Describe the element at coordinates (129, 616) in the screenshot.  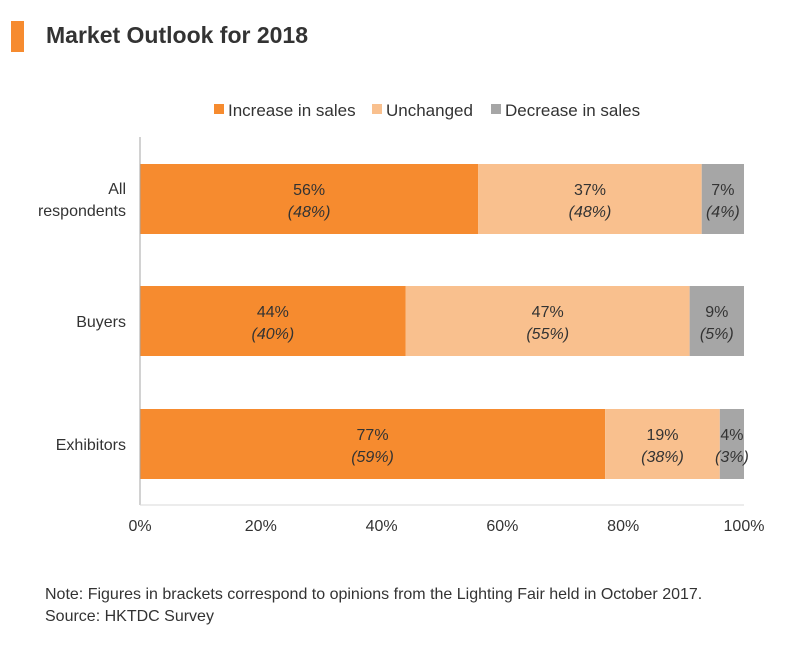
I see `source-text: Source: HKTDC Survey` at that location.